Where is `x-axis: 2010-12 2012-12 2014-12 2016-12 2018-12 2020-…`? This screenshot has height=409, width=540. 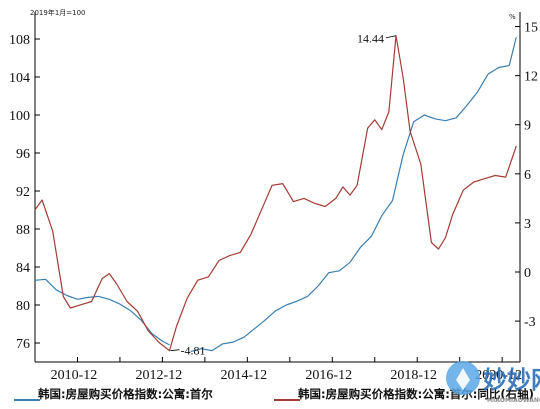 x-axis: 2010-12 2012-12 2014-12 2016-12 2018-12 2020-… is located at coordinates (278, 370).